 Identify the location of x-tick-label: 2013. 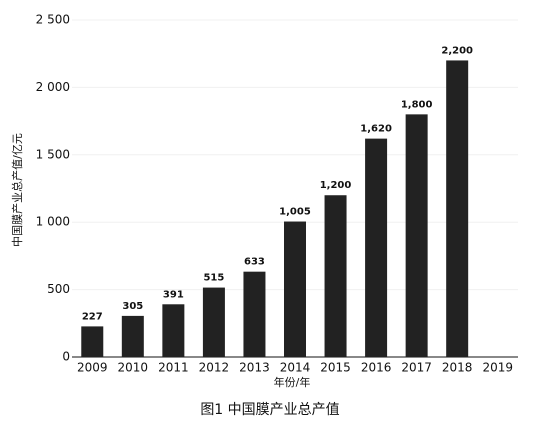
(254, 368).